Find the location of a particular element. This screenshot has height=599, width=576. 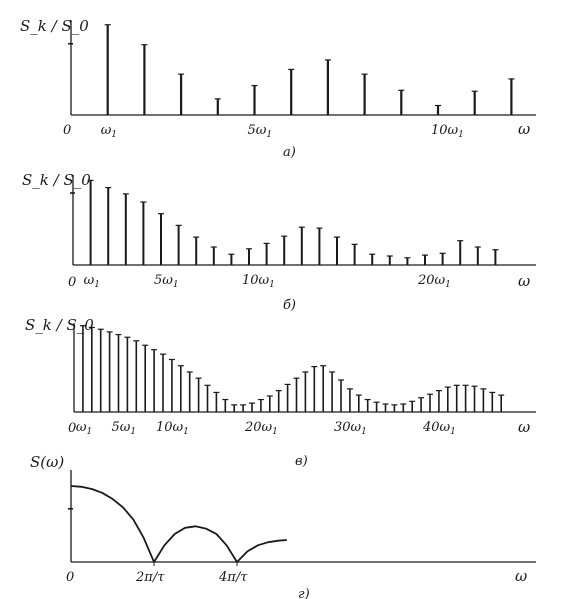

panel-c-y-label: S_k / S_0 is located at coordinates (59, 325).